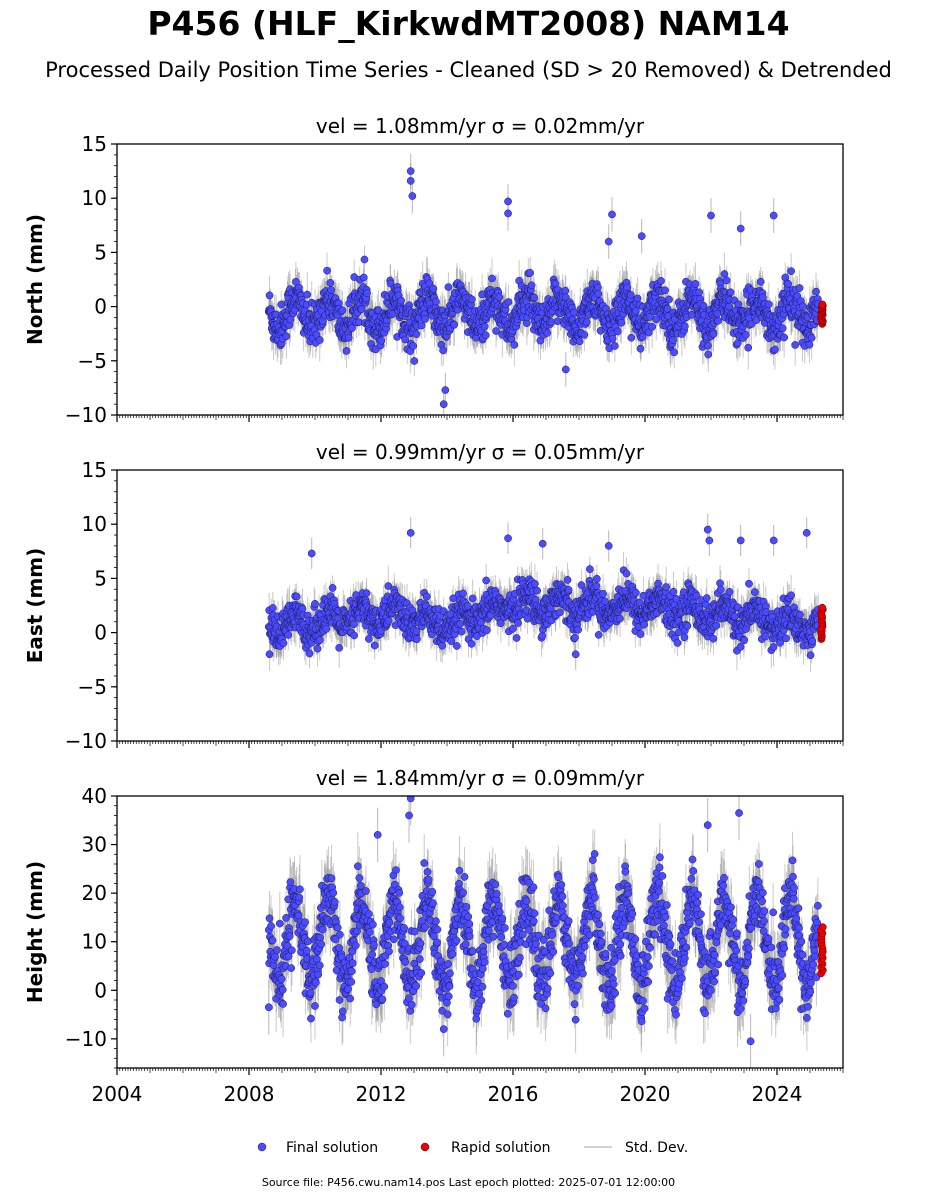  I want to click on y-tick-label: −5, so click(92, 361).